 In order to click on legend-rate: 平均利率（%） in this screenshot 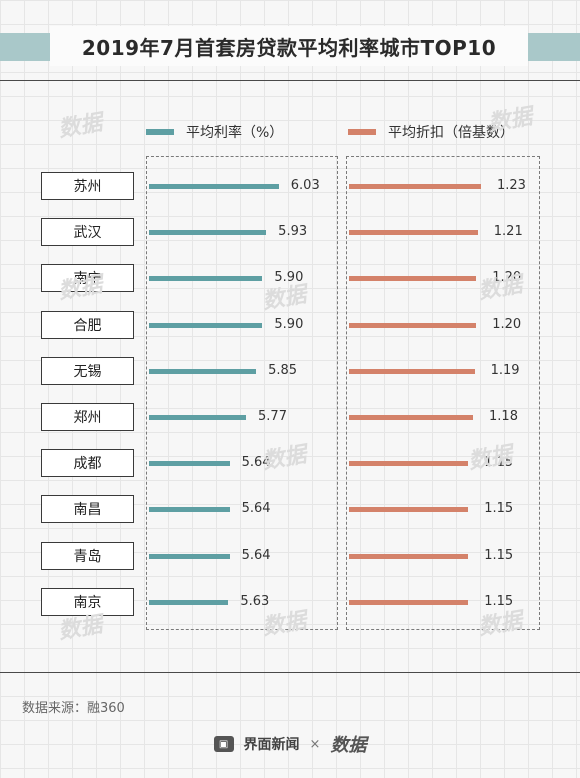, I will do `click(214, 132)`.